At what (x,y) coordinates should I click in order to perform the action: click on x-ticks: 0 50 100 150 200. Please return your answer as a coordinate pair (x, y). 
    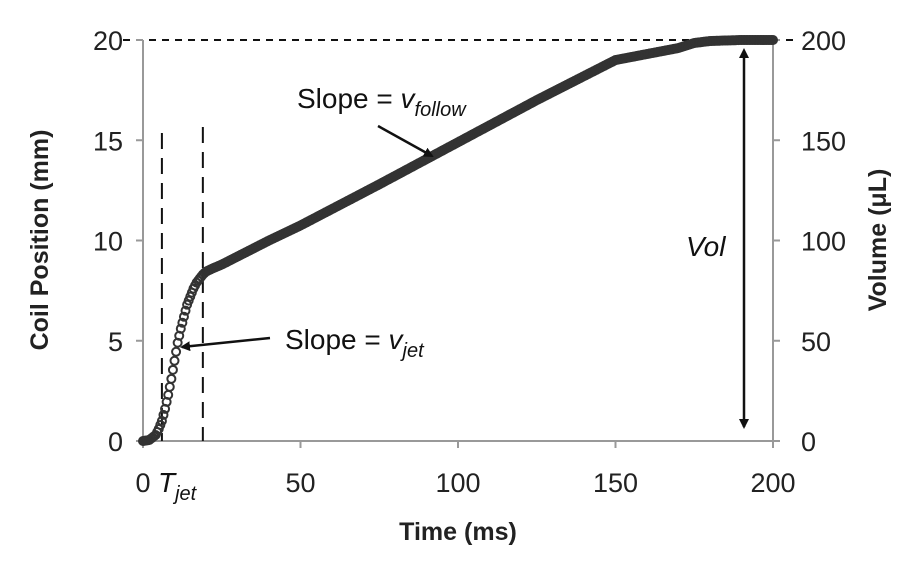
    Looking at the image, I should click on (465, 469).